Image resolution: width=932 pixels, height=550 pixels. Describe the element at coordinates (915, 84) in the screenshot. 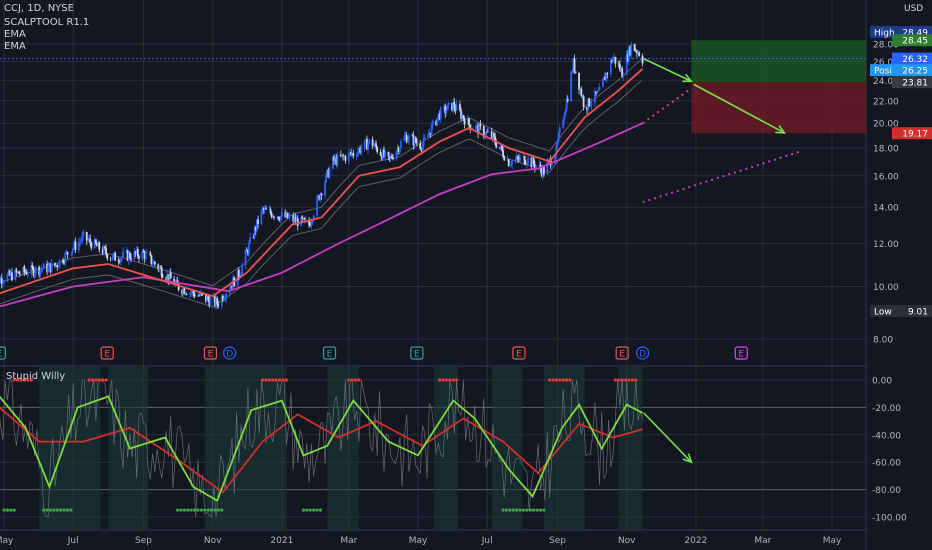

I see `price-label-value: 23.81` at that location.